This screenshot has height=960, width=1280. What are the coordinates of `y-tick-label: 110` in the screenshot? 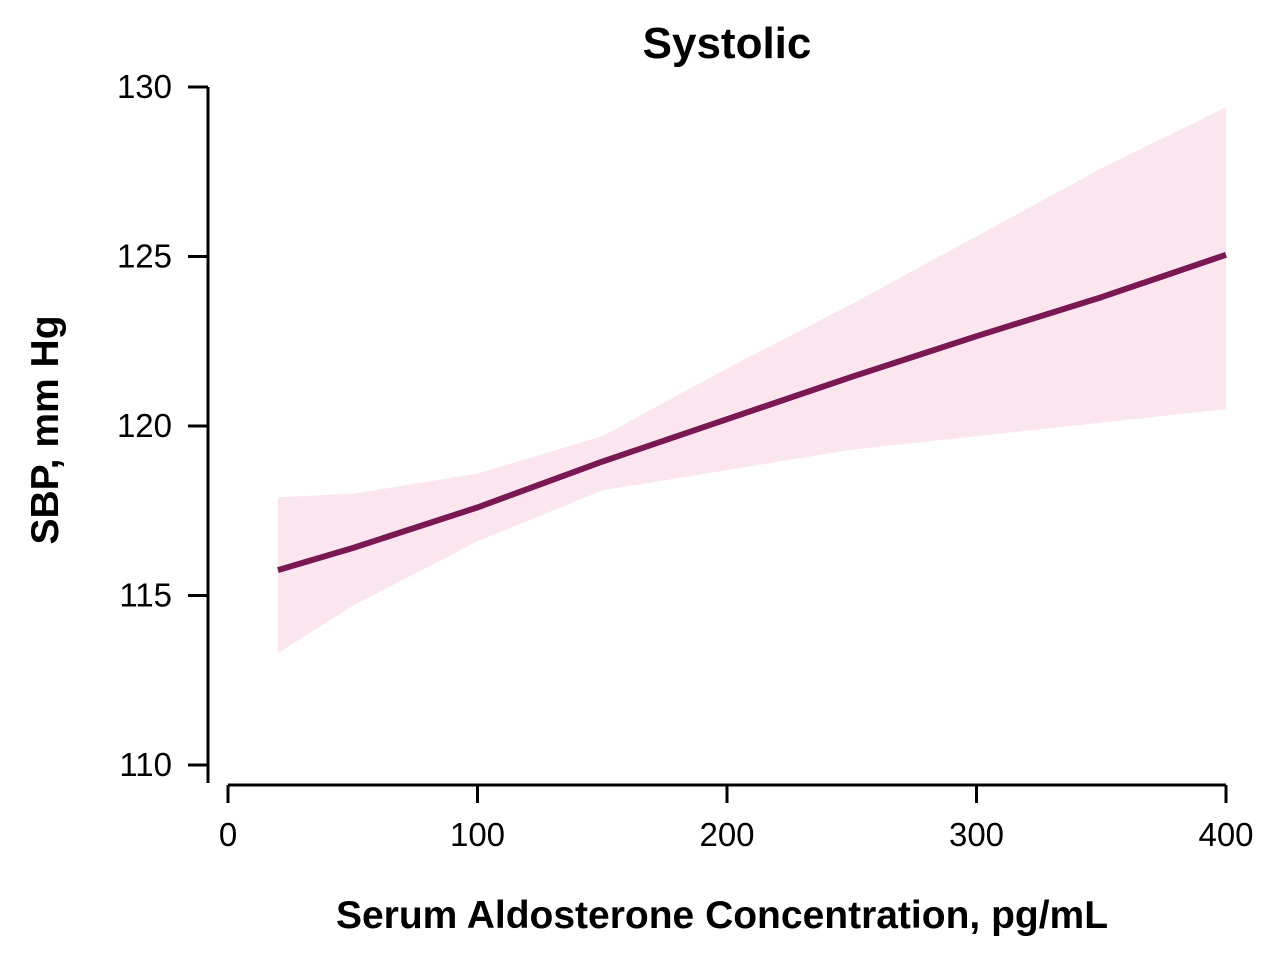 It's located at (145, 764).